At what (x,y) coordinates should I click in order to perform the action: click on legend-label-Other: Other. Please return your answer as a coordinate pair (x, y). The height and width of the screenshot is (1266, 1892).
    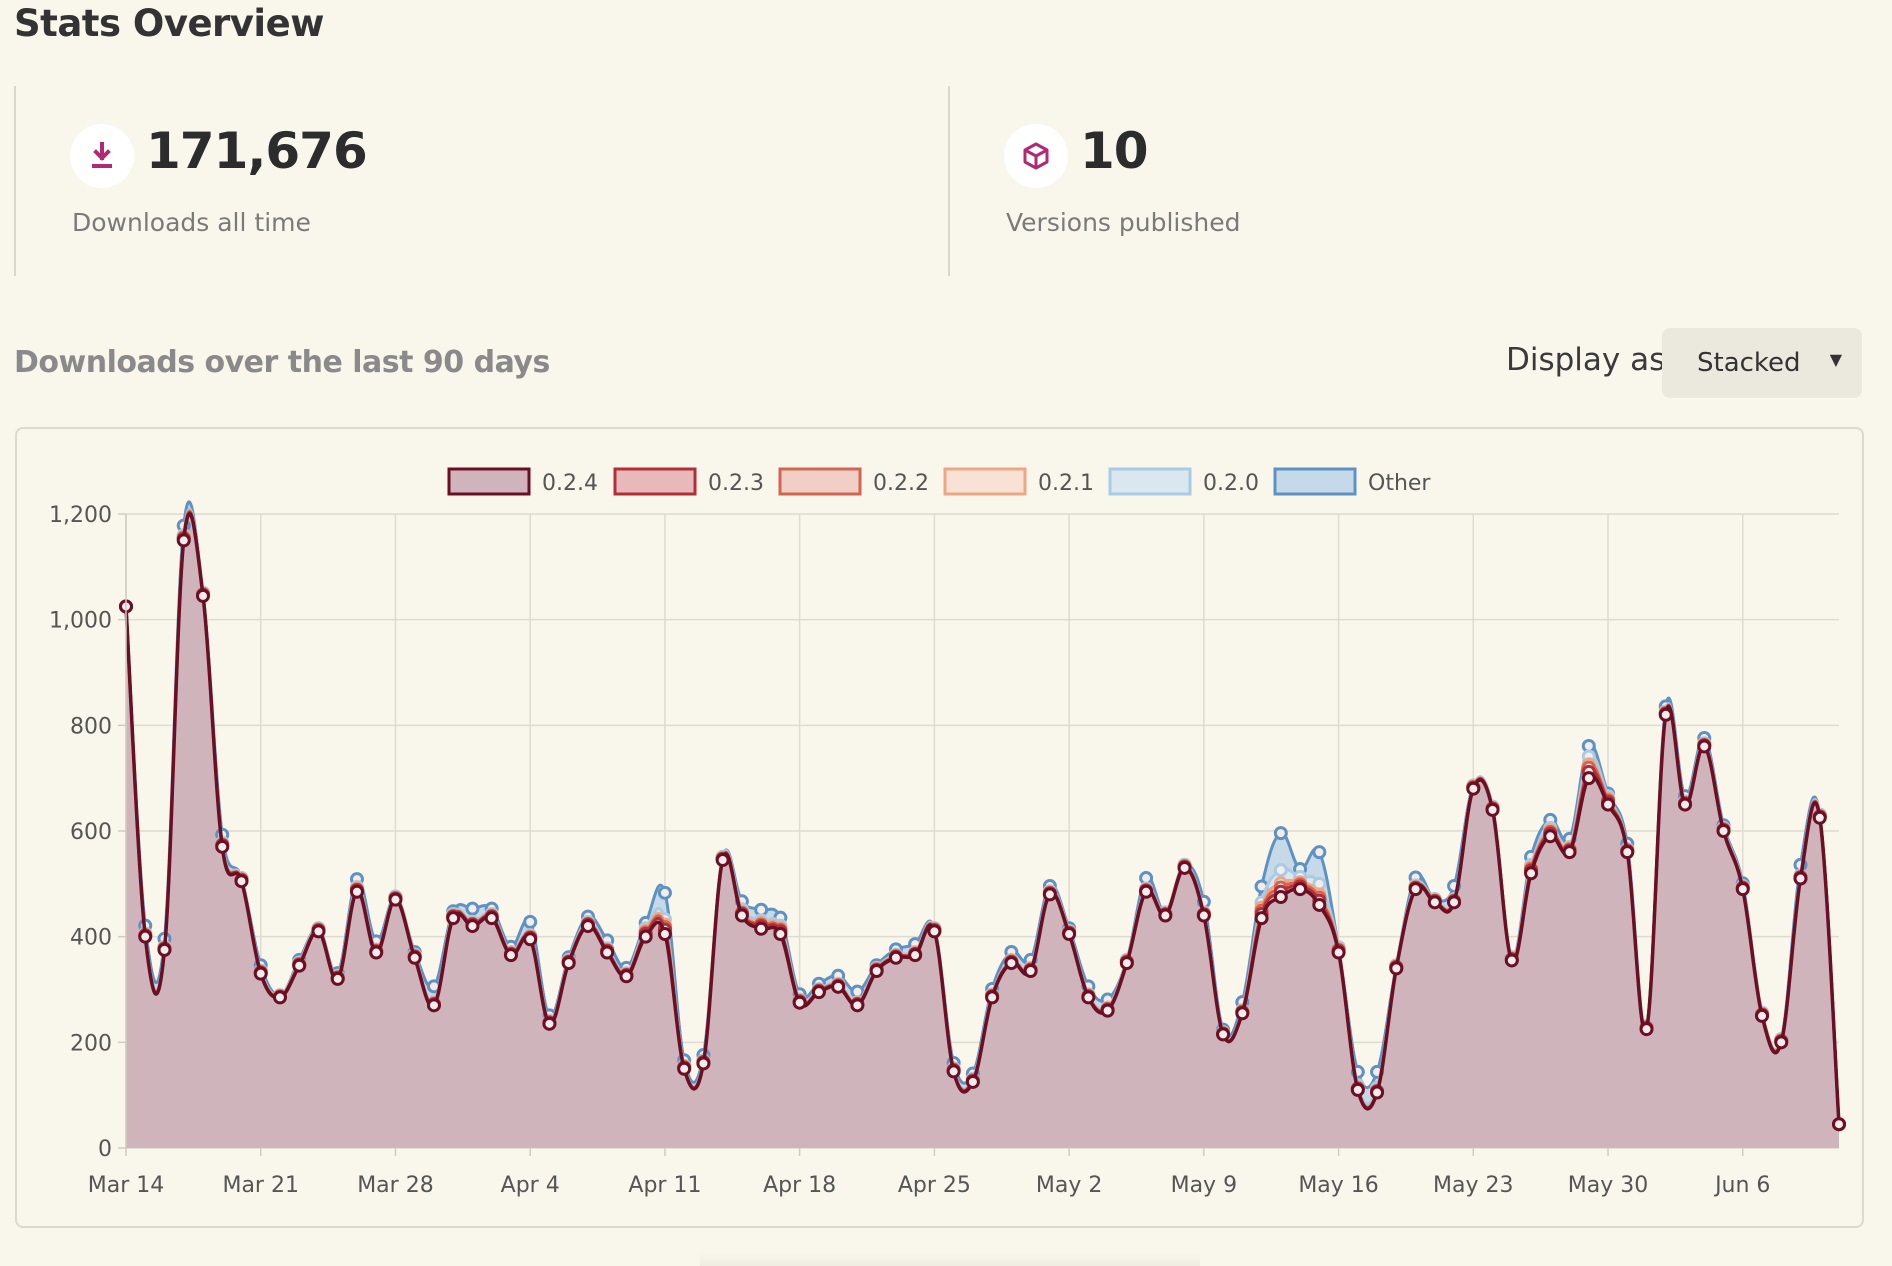
    Looking at the image, I should click on (1399, 483).